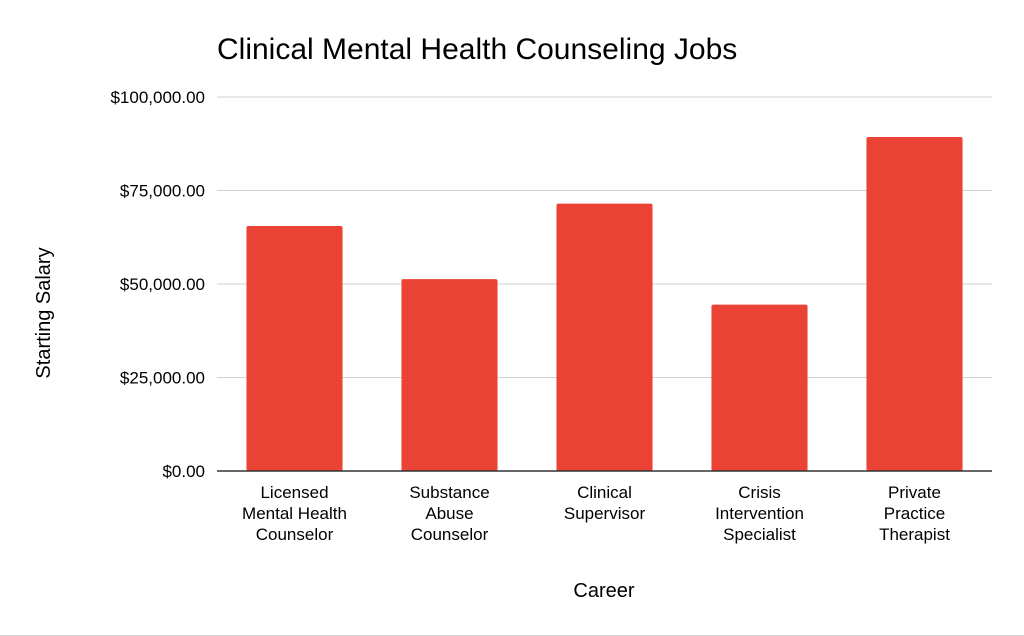  I want to click on x-tick-label-line: Therapist, so click(914, 534).